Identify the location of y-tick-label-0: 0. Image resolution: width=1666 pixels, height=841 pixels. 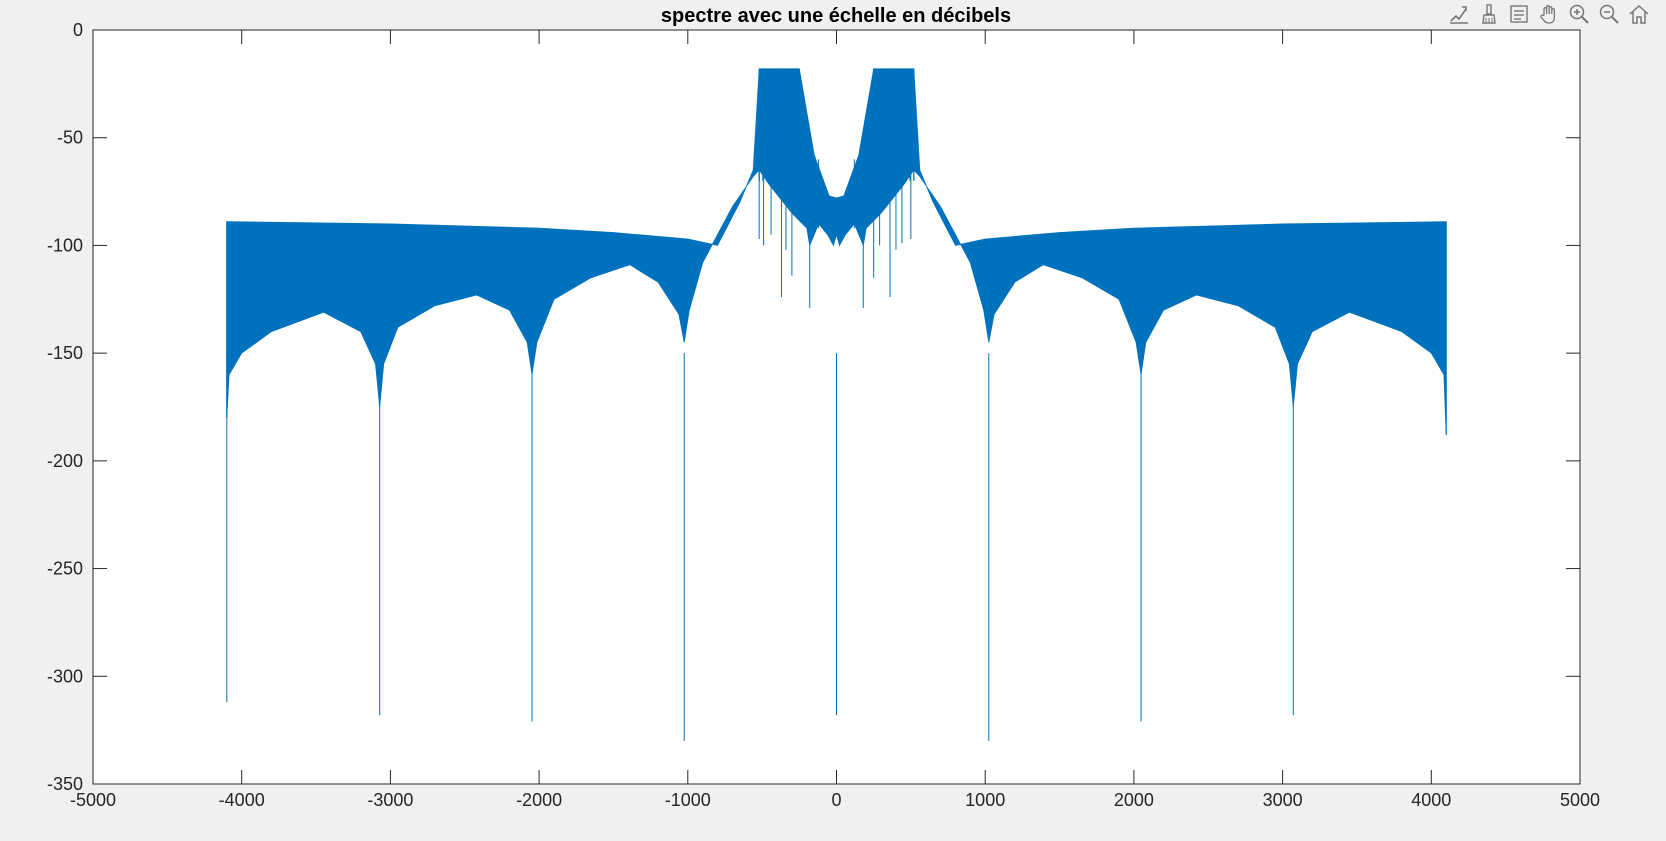
(78, 30).